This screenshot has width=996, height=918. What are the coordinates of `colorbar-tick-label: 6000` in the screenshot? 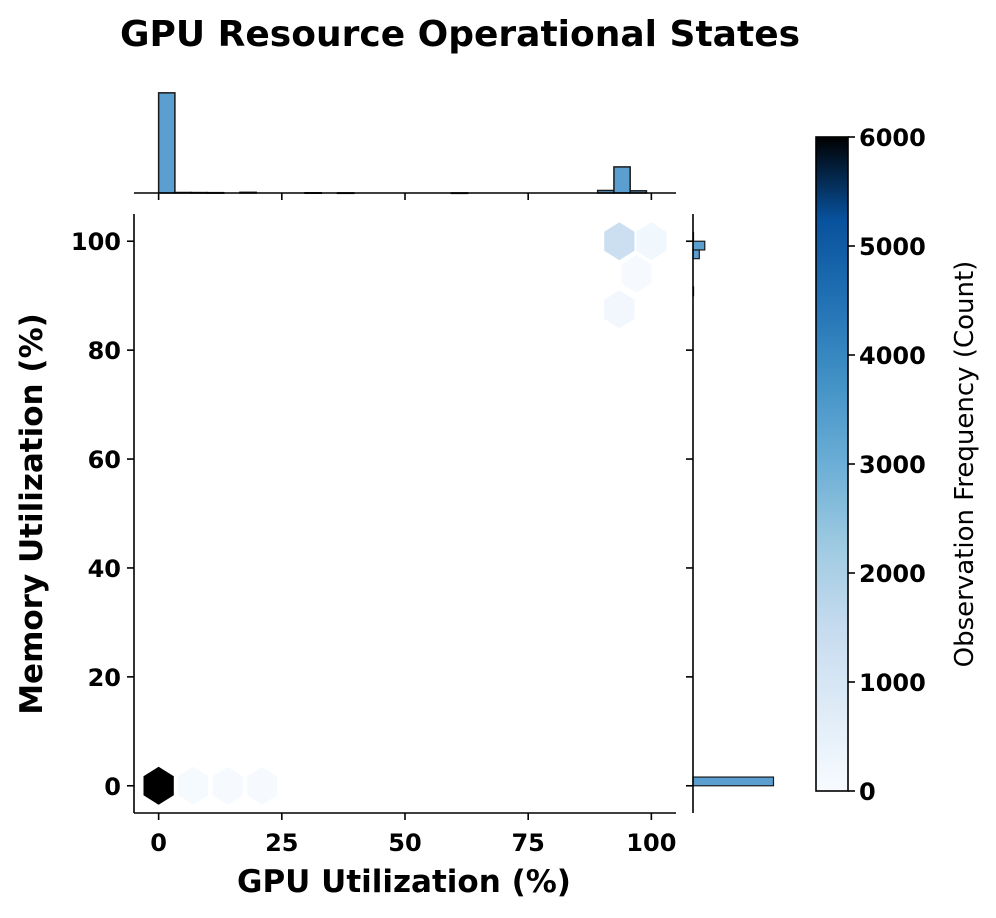 It's located at (892, 138).